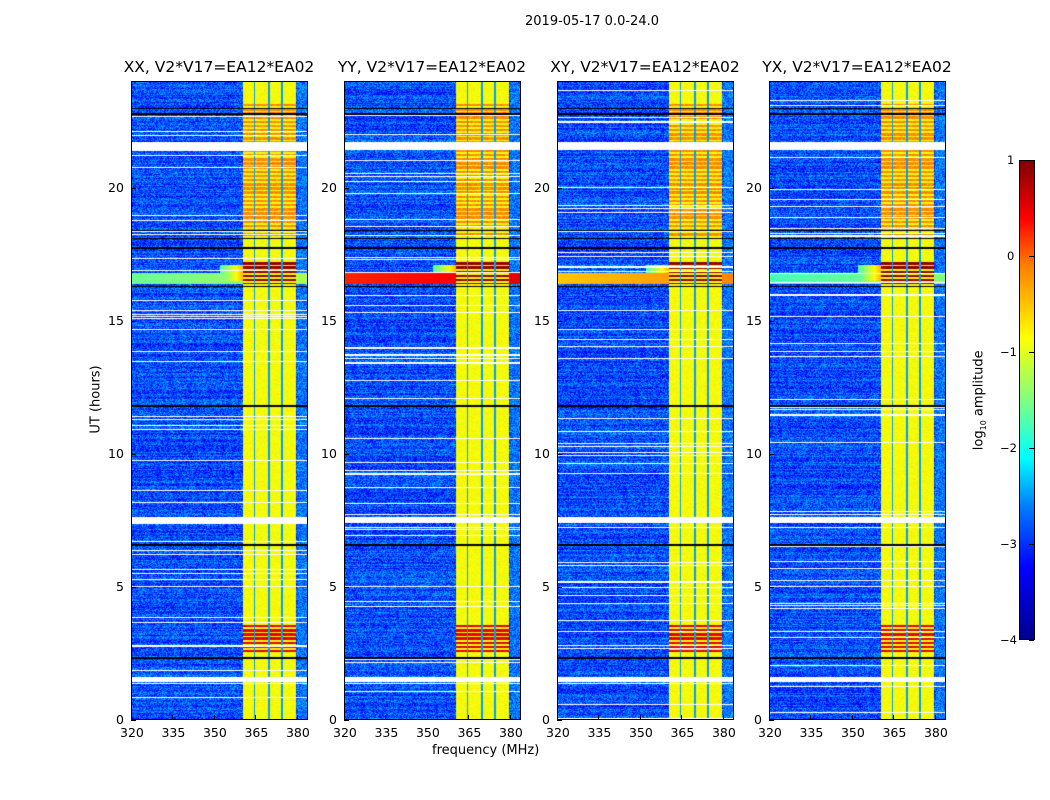  What do you see at coordinates (645, 67) in the screenshot?
I see `panel-title: XY, V2*V17=EA12*EA02` at bounding box center [645, 67].